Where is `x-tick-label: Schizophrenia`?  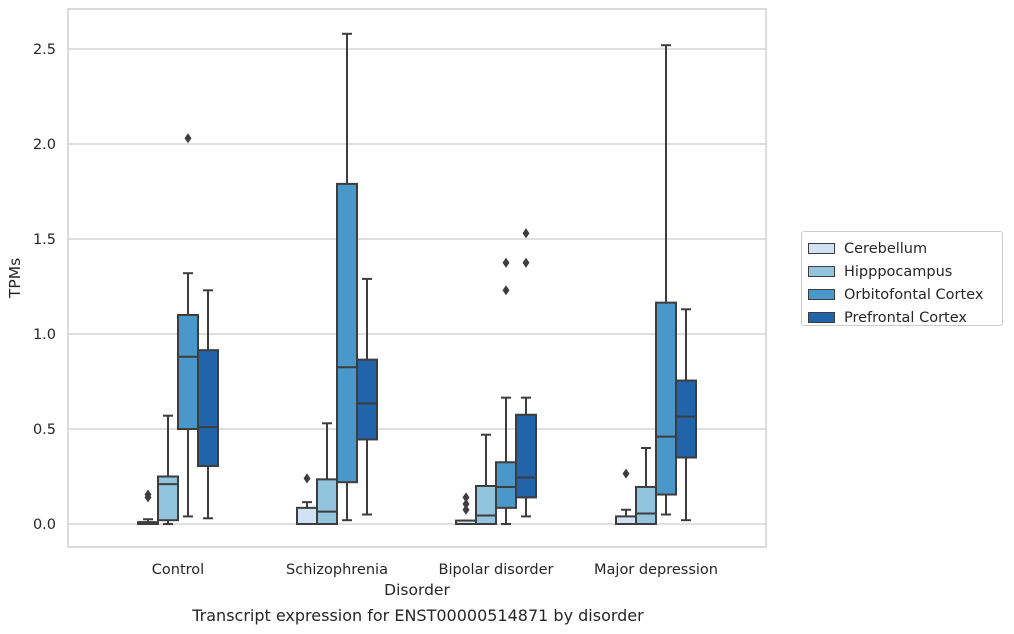
x-tick-label: Schizophrenia is located at coordinates (337, 570).